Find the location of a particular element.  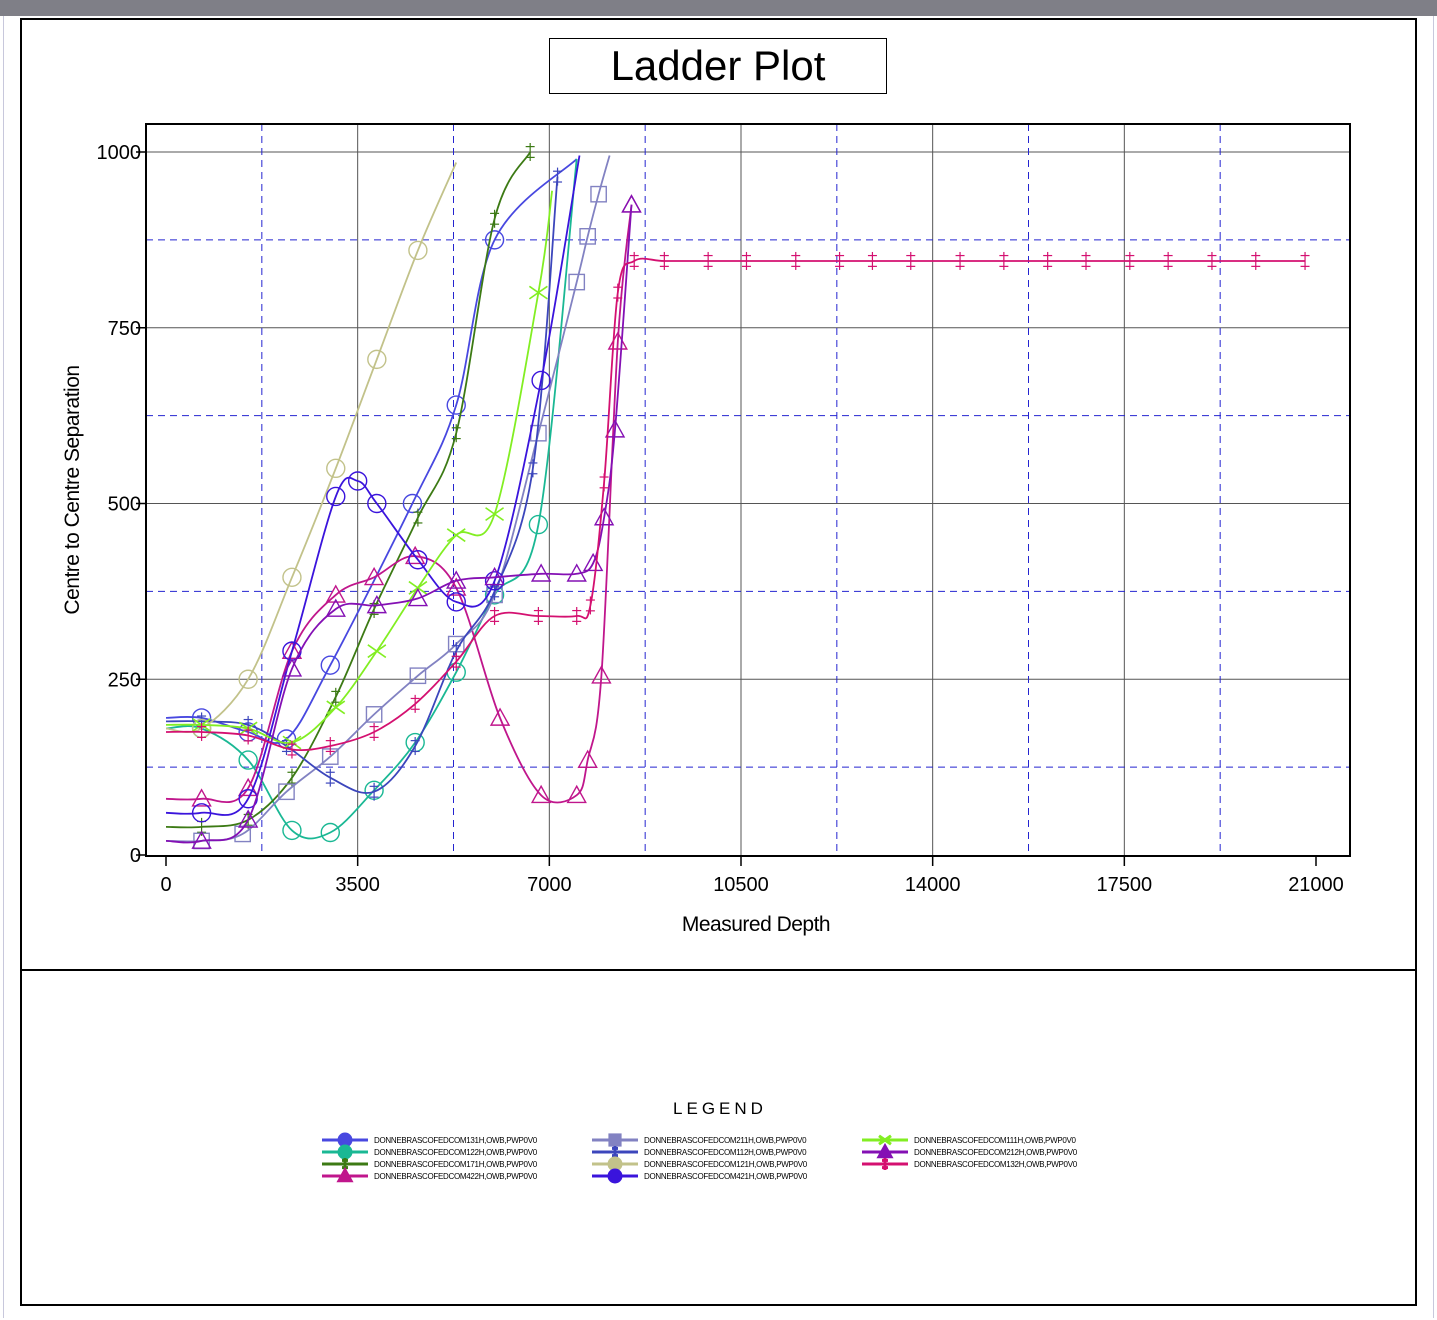

legend-entry: DONNEBRASCOFEDCOM121H,OWB,PWP0V0 is located at coordinates (700, 1164).